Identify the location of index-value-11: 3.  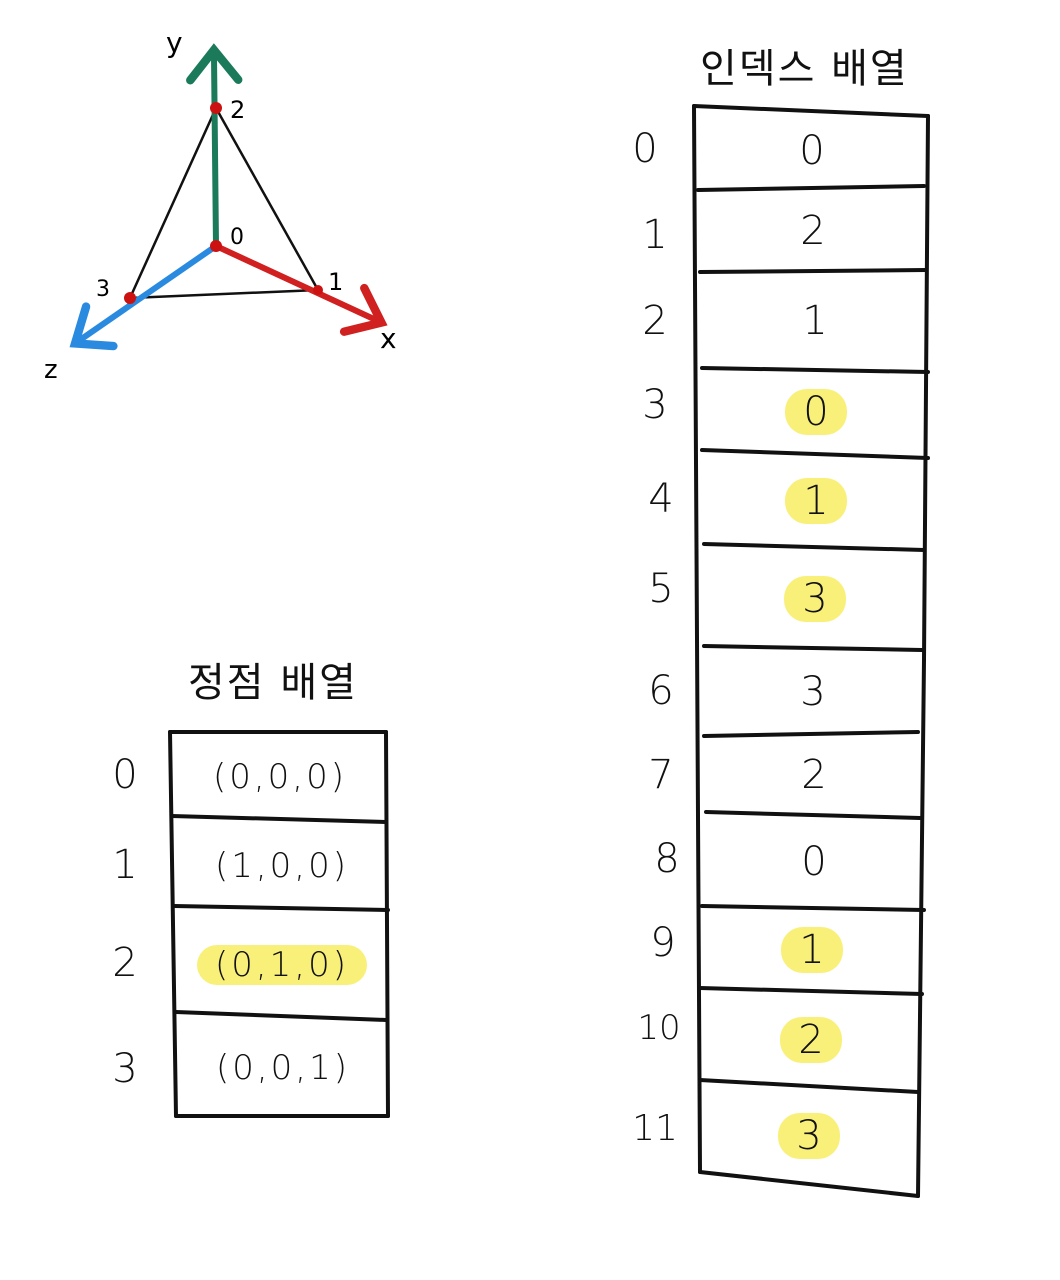
(808, 1136).